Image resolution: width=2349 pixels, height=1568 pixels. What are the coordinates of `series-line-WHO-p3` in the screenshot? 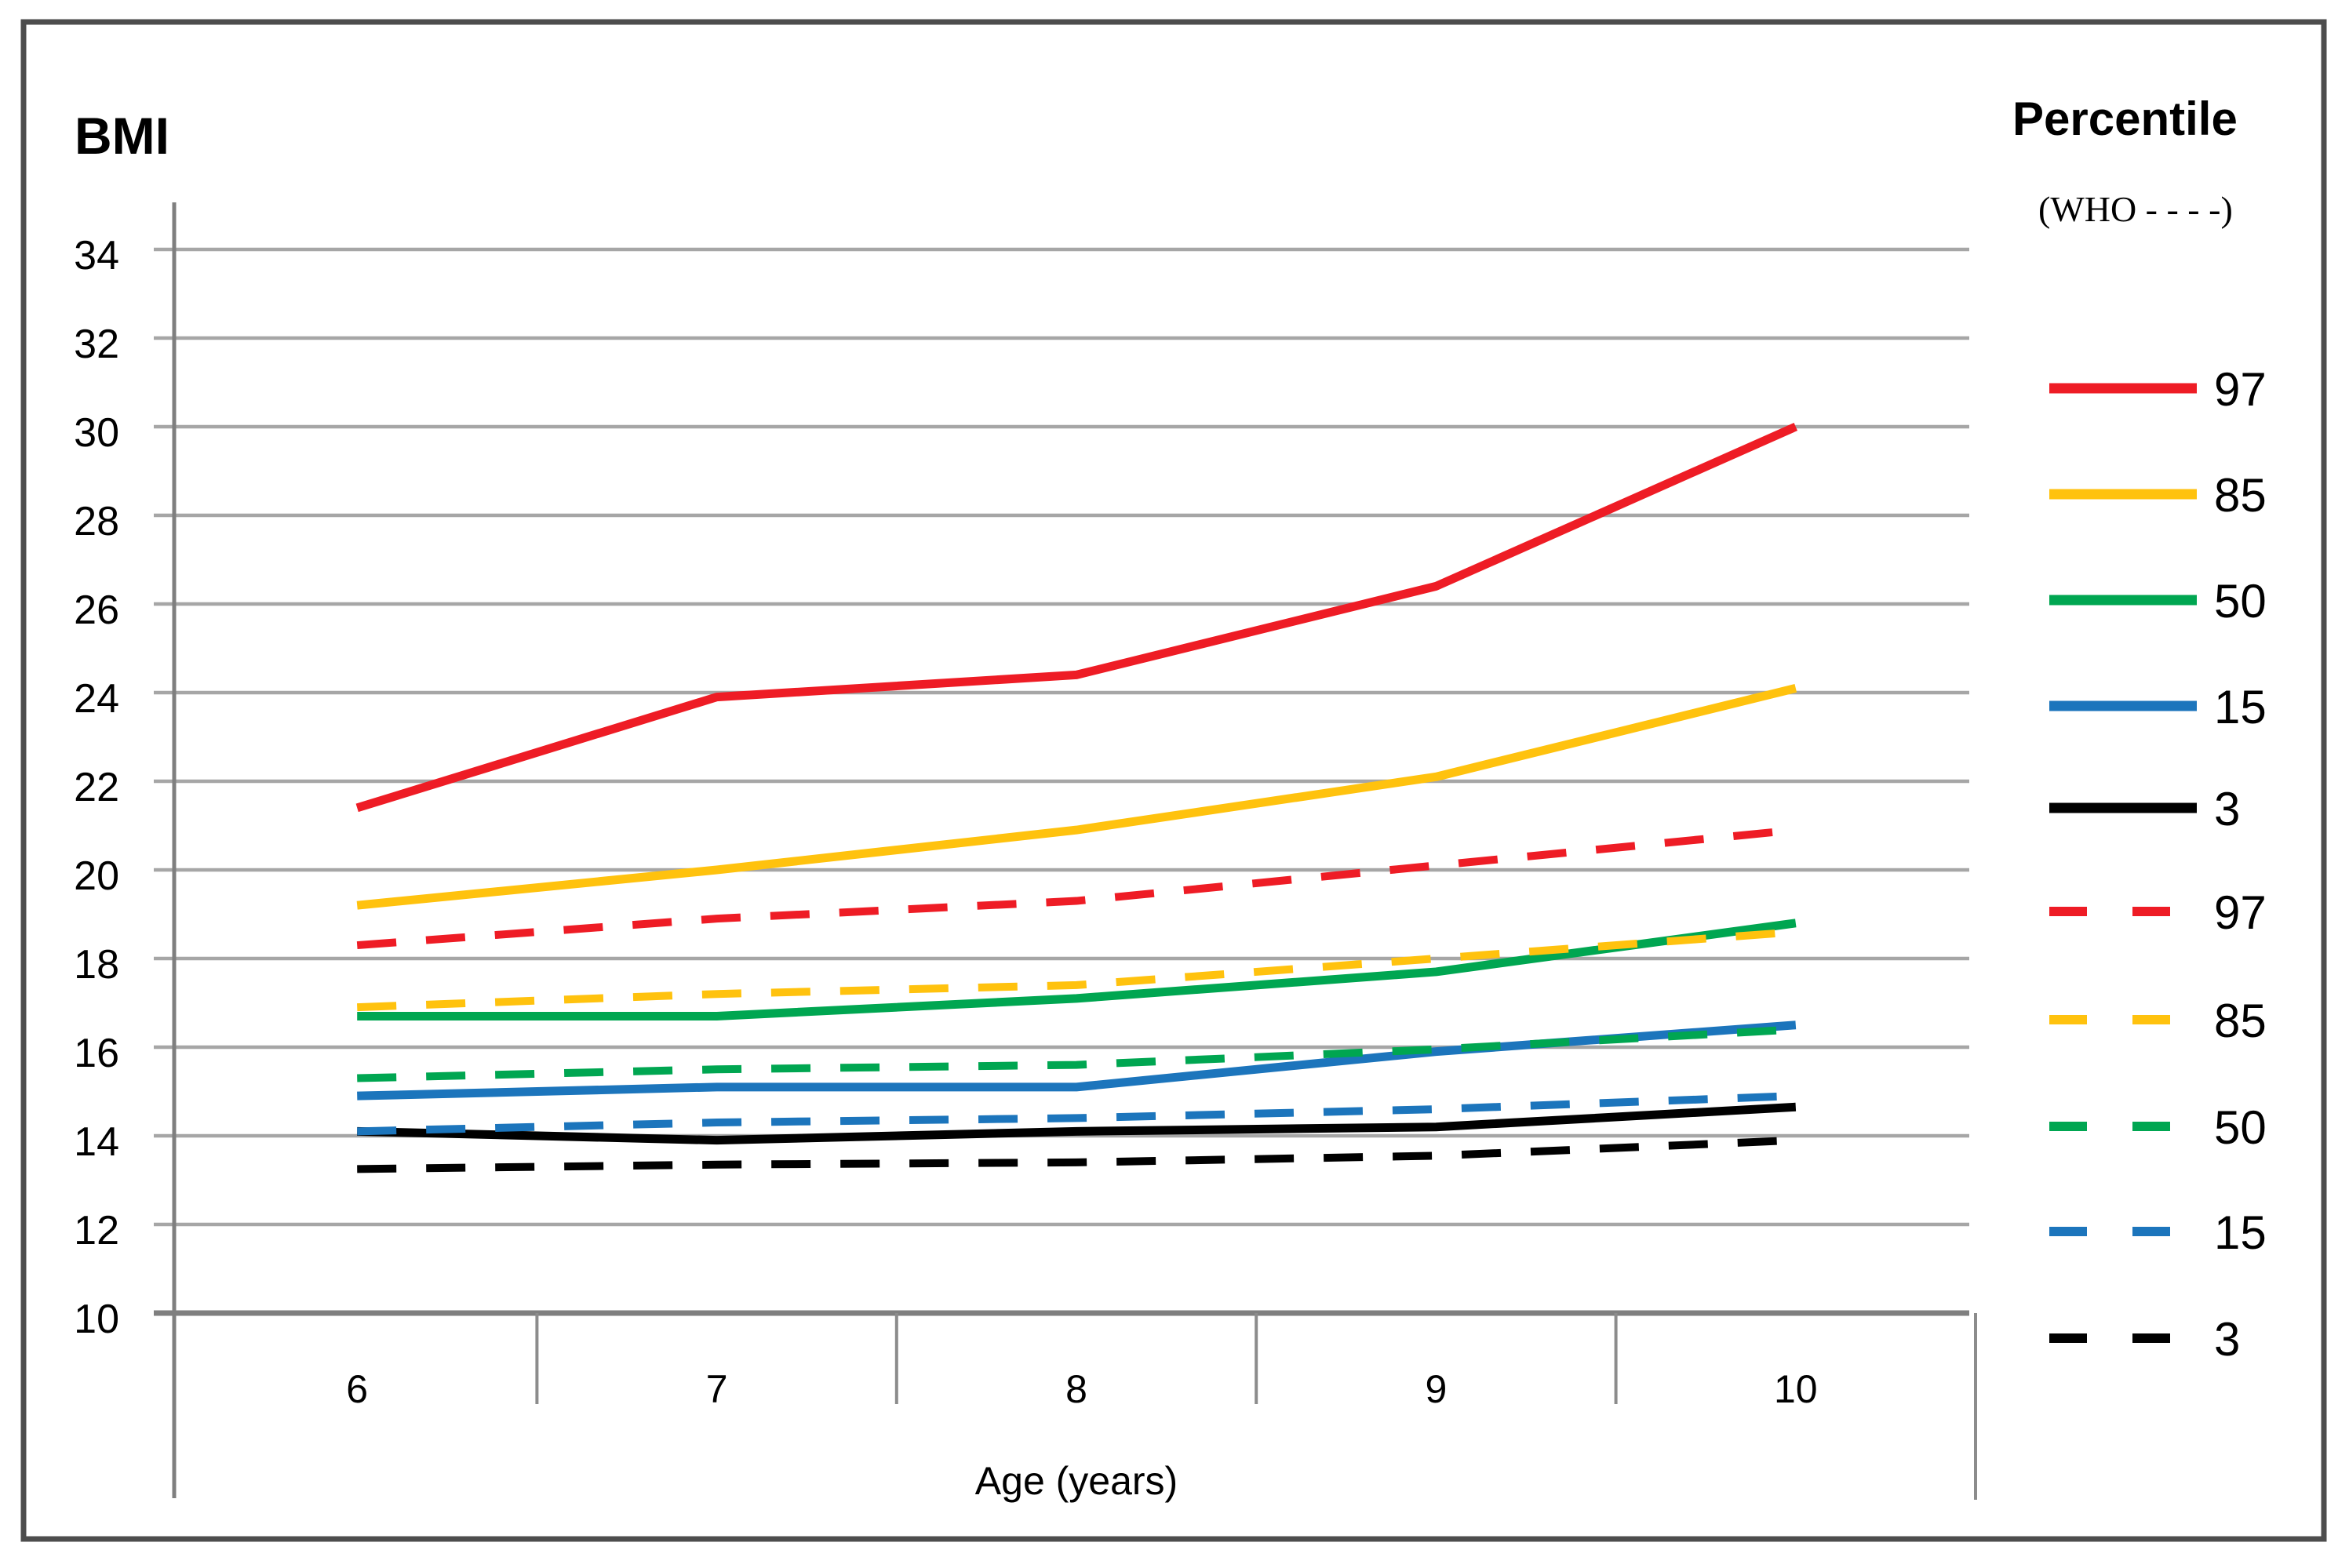 It's located at (1077, 1154).